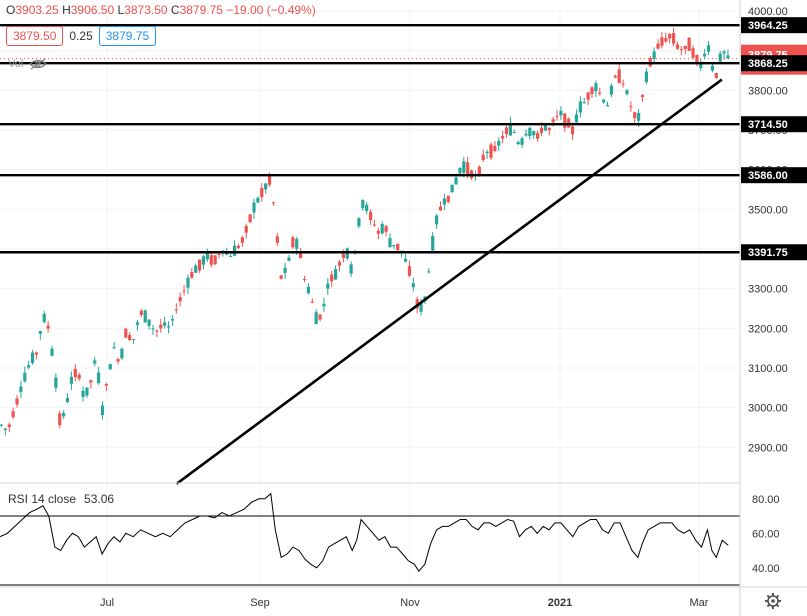 Image resolution: width=807 pixels, height=616 pixels. I want to click on rsi-legend: RSI 14 close 53.06, so click(61, 499).